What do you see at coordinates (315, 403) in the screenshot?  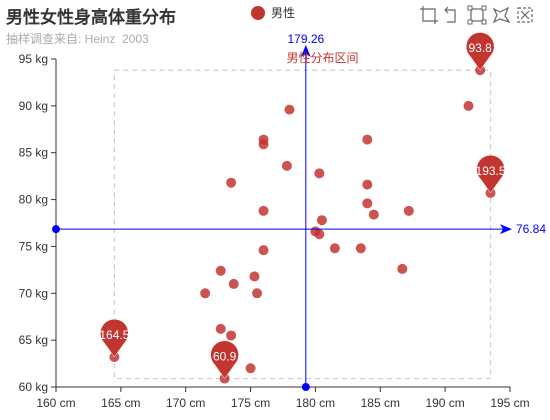 I see `x-tick-label: 180 cm` at bounding box center [315, 403].